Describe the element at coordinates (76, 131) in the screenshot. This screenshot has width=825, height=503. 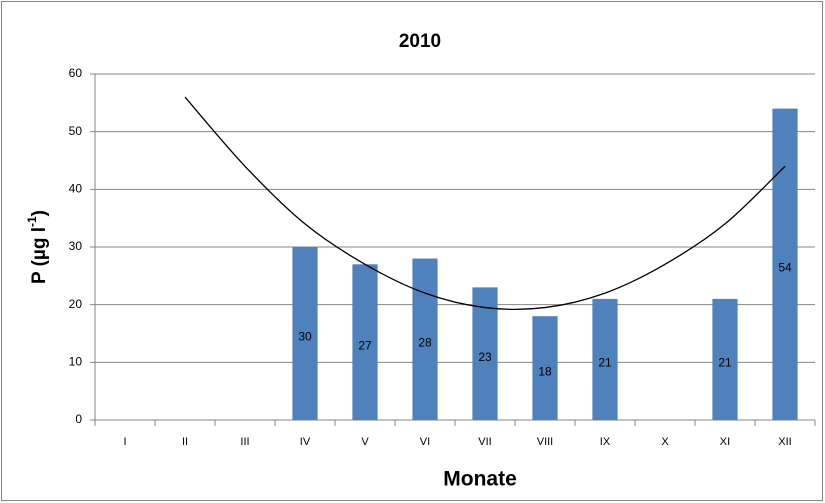
I see `y-tick-label: 50` at that location.